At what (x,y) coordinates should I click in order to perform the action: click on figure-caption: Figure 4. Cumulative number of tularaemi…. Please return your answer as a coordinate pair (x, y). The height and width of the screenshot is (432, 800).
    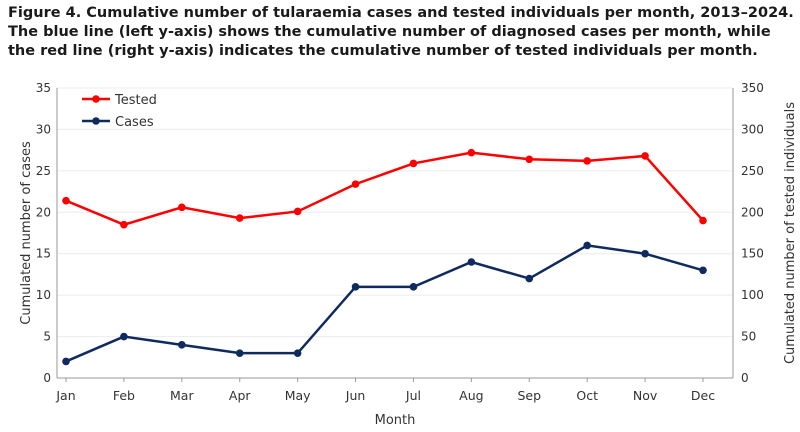
    Looking at the image, I should click on (401, 32).